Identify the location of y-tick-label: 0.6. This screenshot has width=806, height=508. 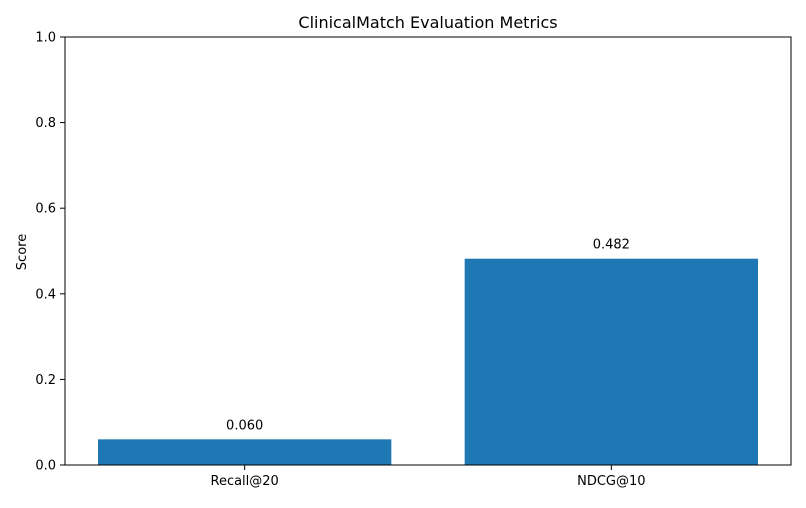
(45, 209).